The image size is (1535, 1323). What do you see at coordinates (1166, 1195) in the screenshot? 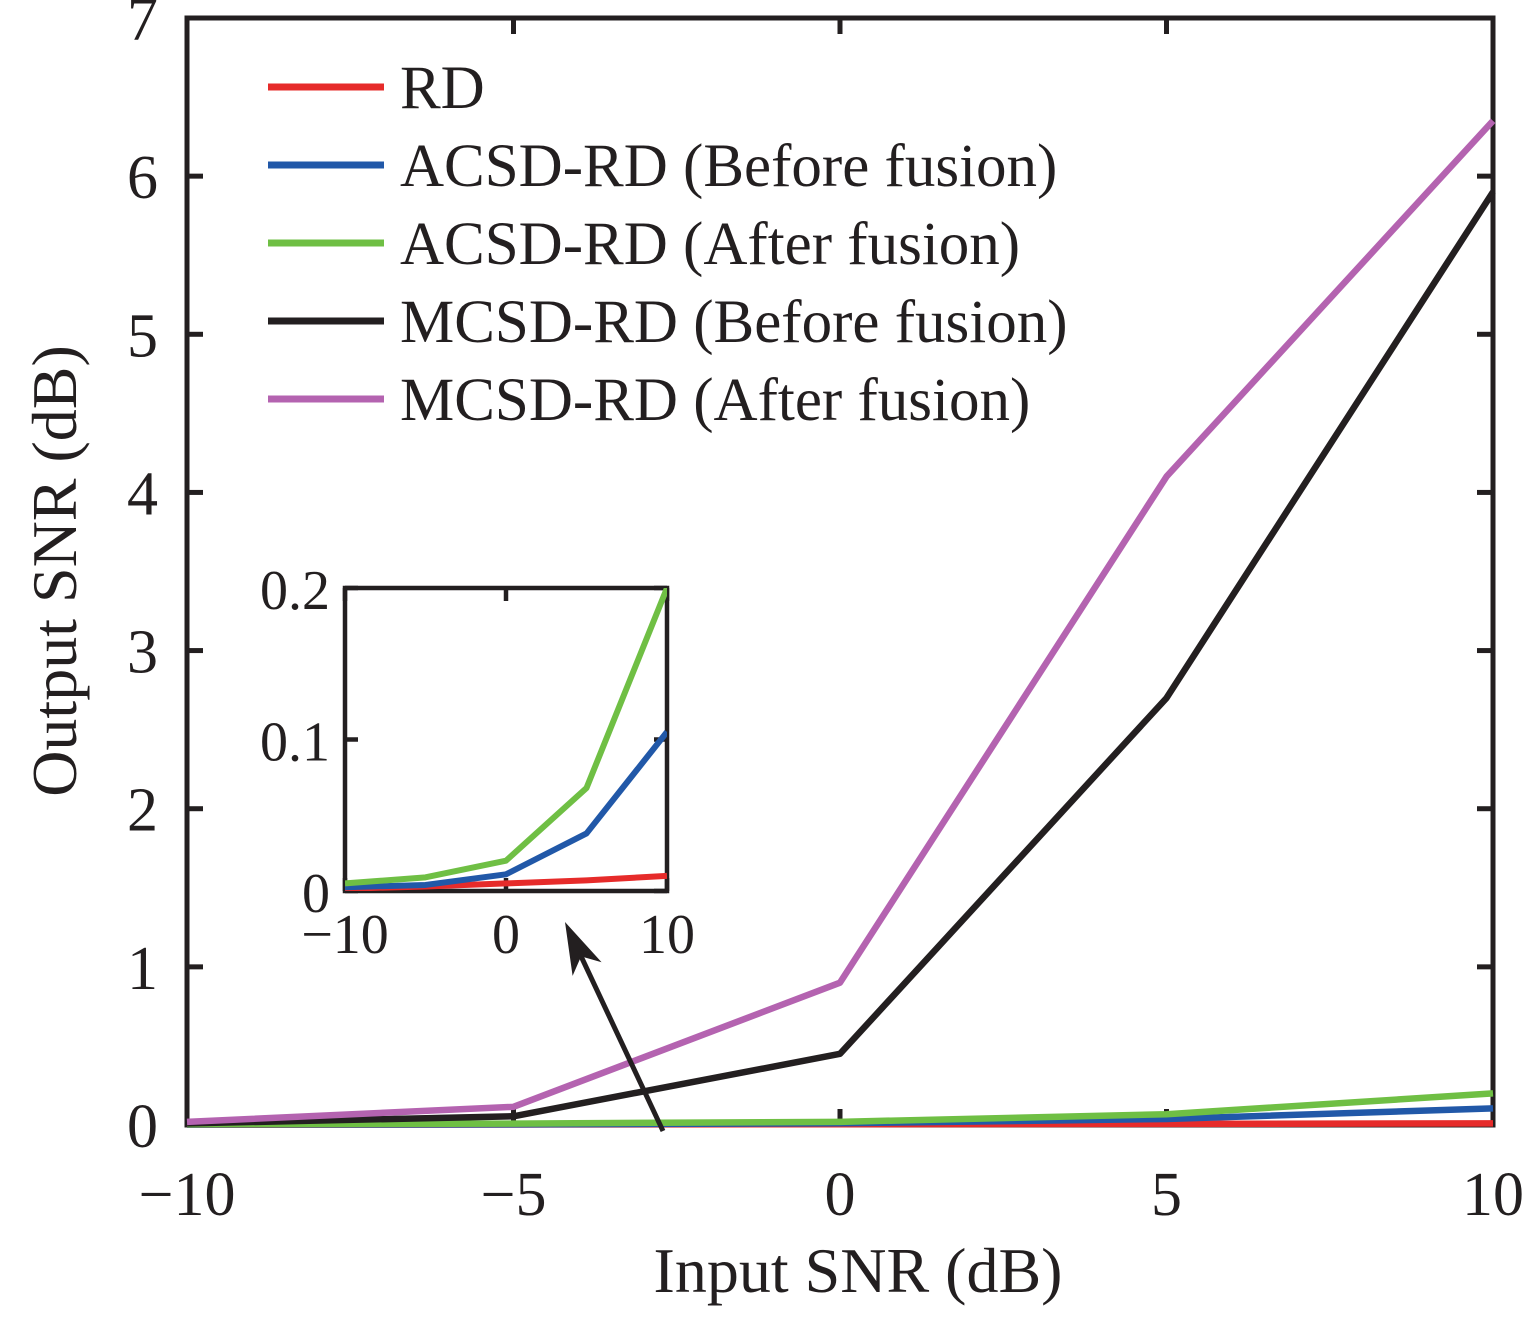
I see `x-tick-label: 5` at bounding box center [1166, 1195].